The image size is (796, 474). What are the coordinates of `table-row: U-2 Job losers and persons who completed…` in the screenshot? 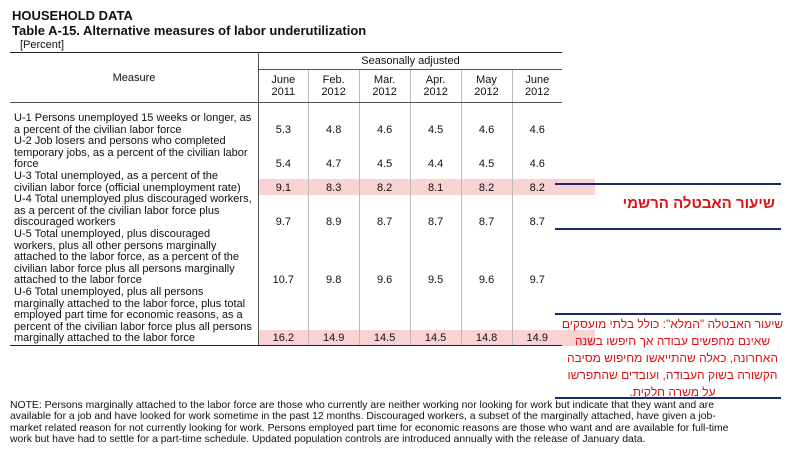 It's located at (286, 153).